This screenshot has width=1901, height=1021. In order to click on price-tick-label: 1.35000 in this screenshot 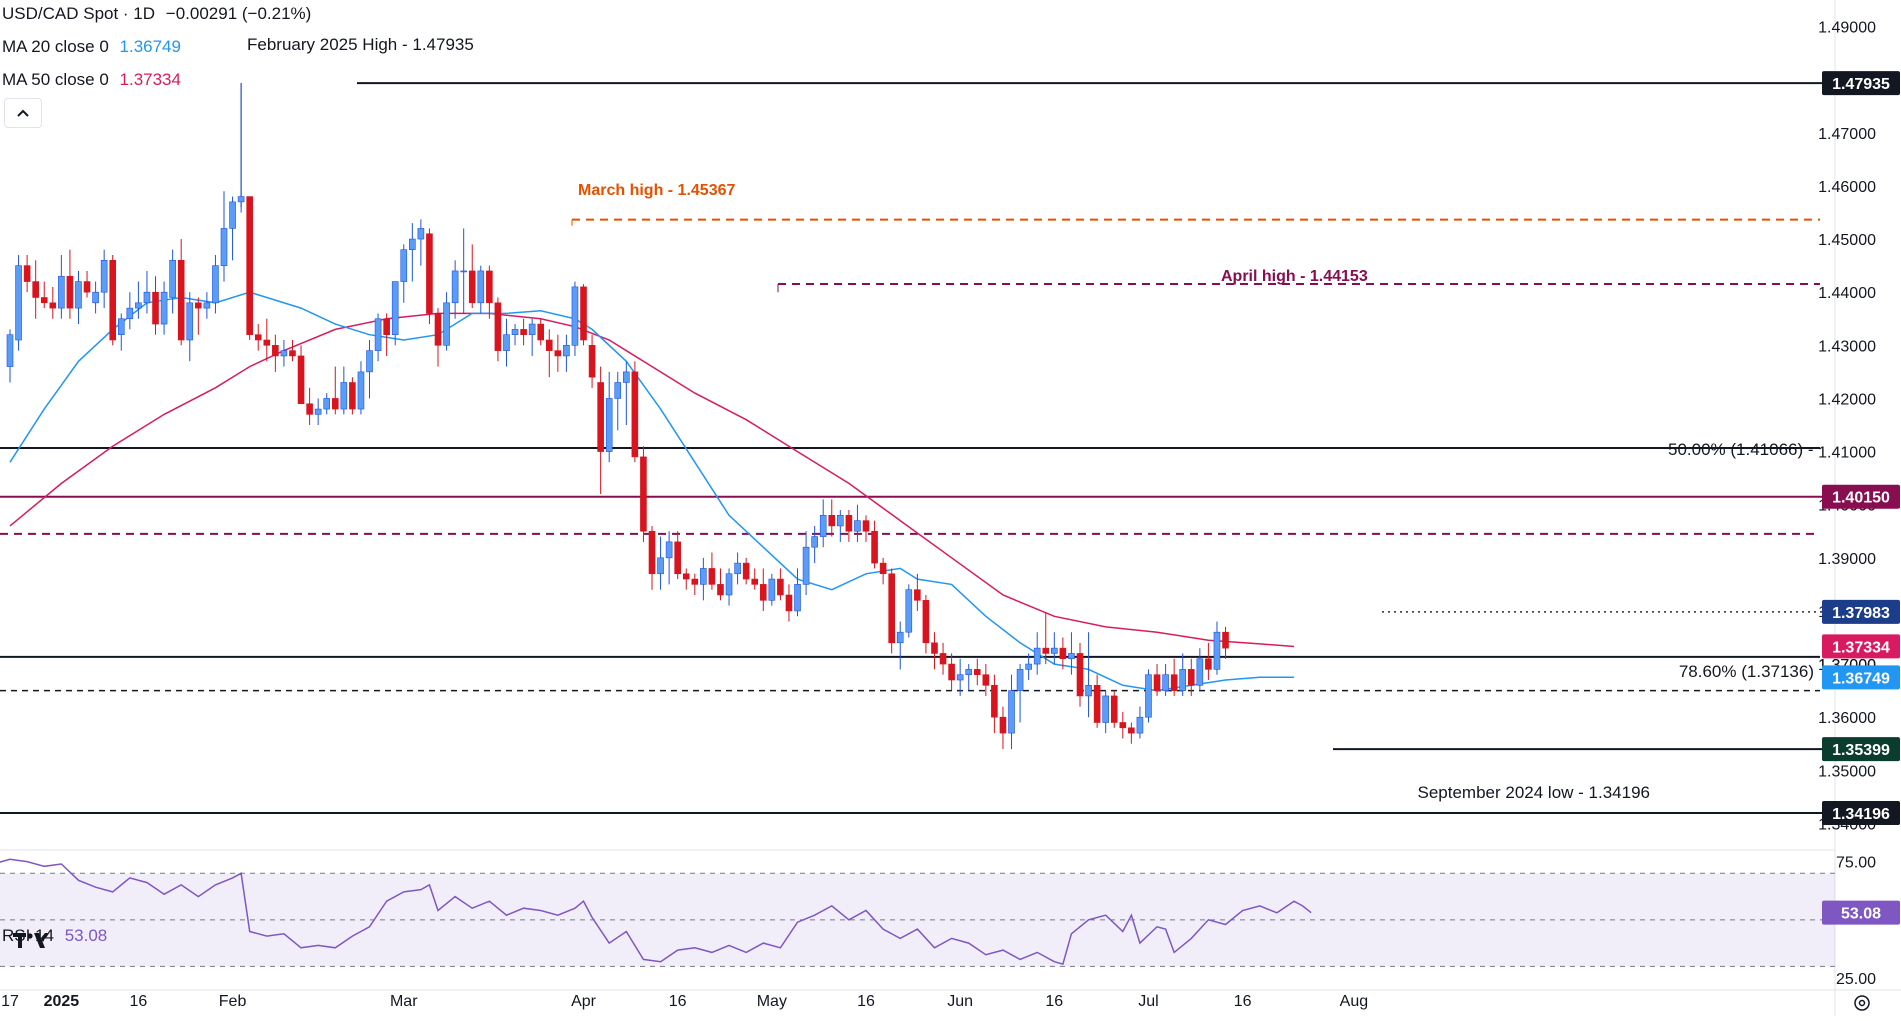, I will do `click(1847, 771)`.